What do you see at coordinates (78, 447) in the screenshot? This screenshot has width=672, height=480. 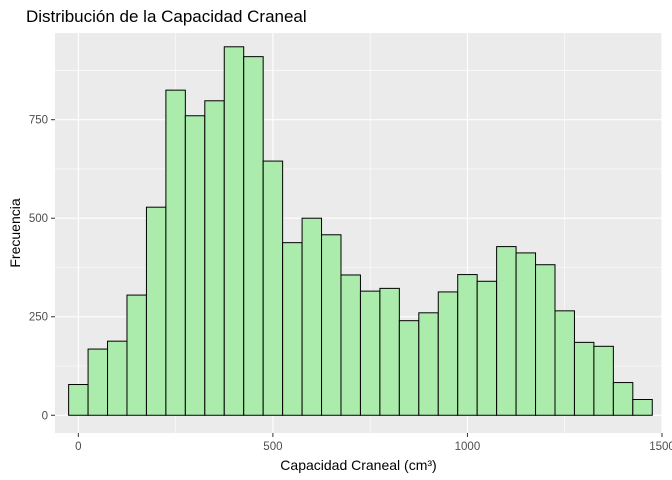 I see `x-tick-label: 0` at bounding box center [78, 447].